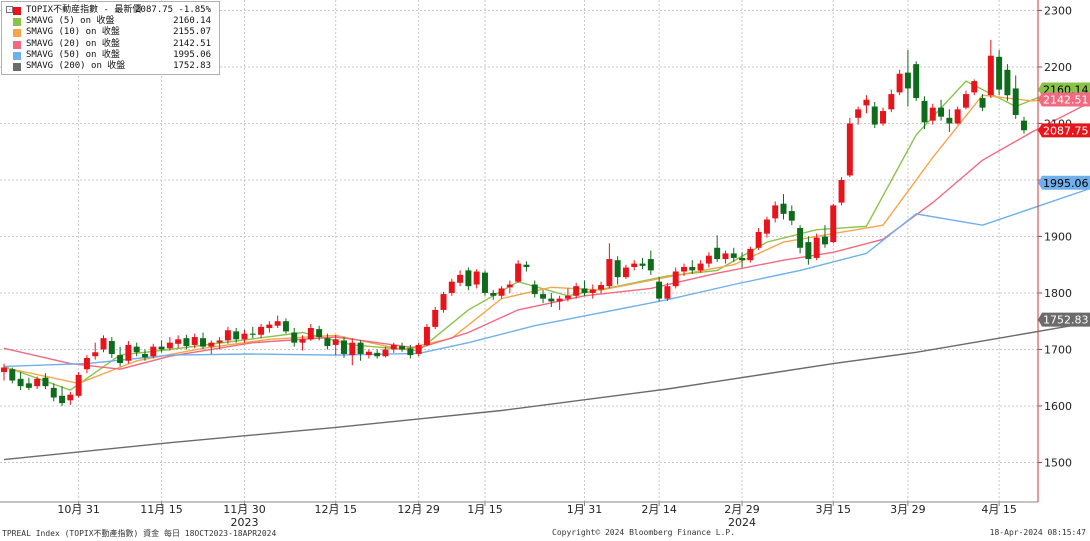 The height and width of the screenshot is (541, 1090). What do you see at coordinates (244, 522) in the screenshot?
I see `x-year-label: 2023` at bounding box center [244, 522].